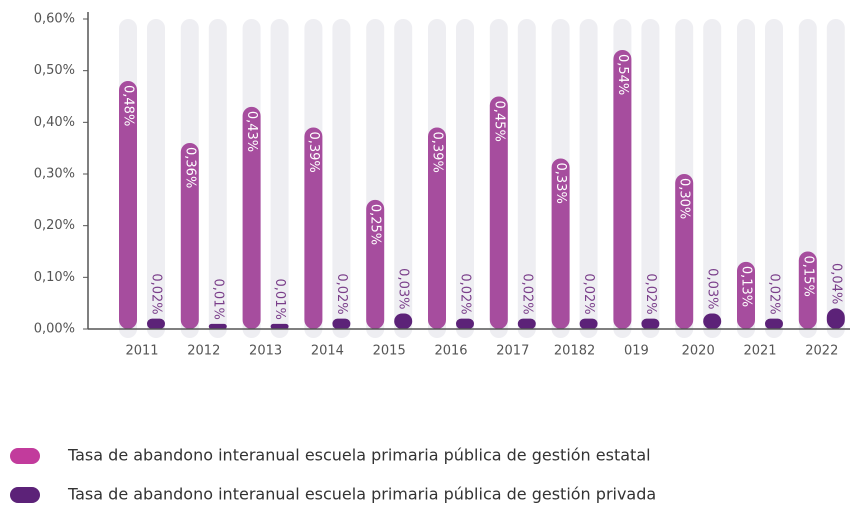 This screenshot has height=507, width=861. What do you see at coordinates (560, 183) in the screenshot?
I see `value-label: 0,33%` at bounding box center [560, 183].